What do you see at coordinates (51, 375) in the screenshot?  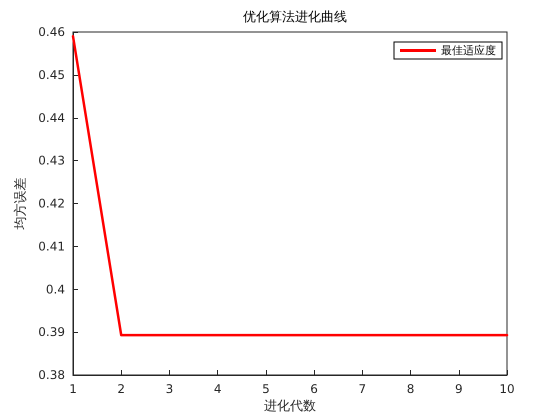 I see `y-tick-label: 0.38` at bounding box center [51, 375].